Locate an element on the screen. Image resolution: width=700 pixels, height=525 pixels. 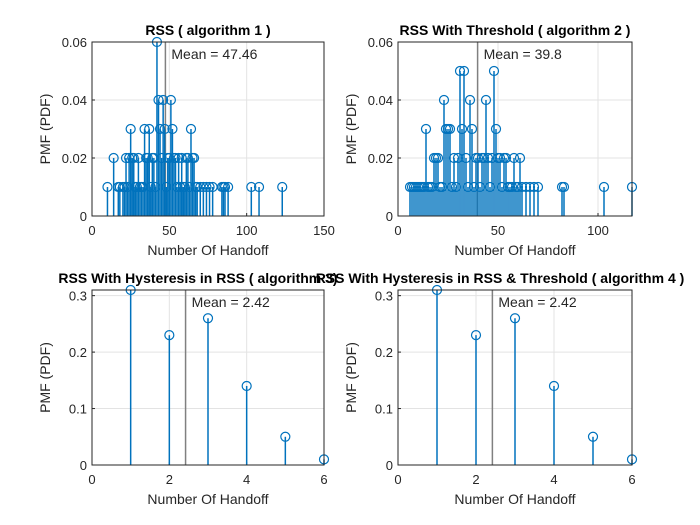
chart-title: RSS ( algorithm 1 ) is located at coordinates (207, 30).